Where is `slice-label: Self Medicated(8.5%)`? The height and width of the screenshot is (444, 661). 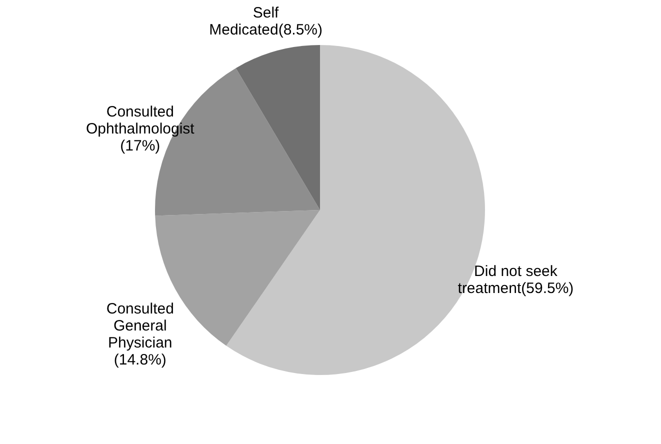
slice-label: Self Medicated(8.5%) is located at coordinates (265, 21).